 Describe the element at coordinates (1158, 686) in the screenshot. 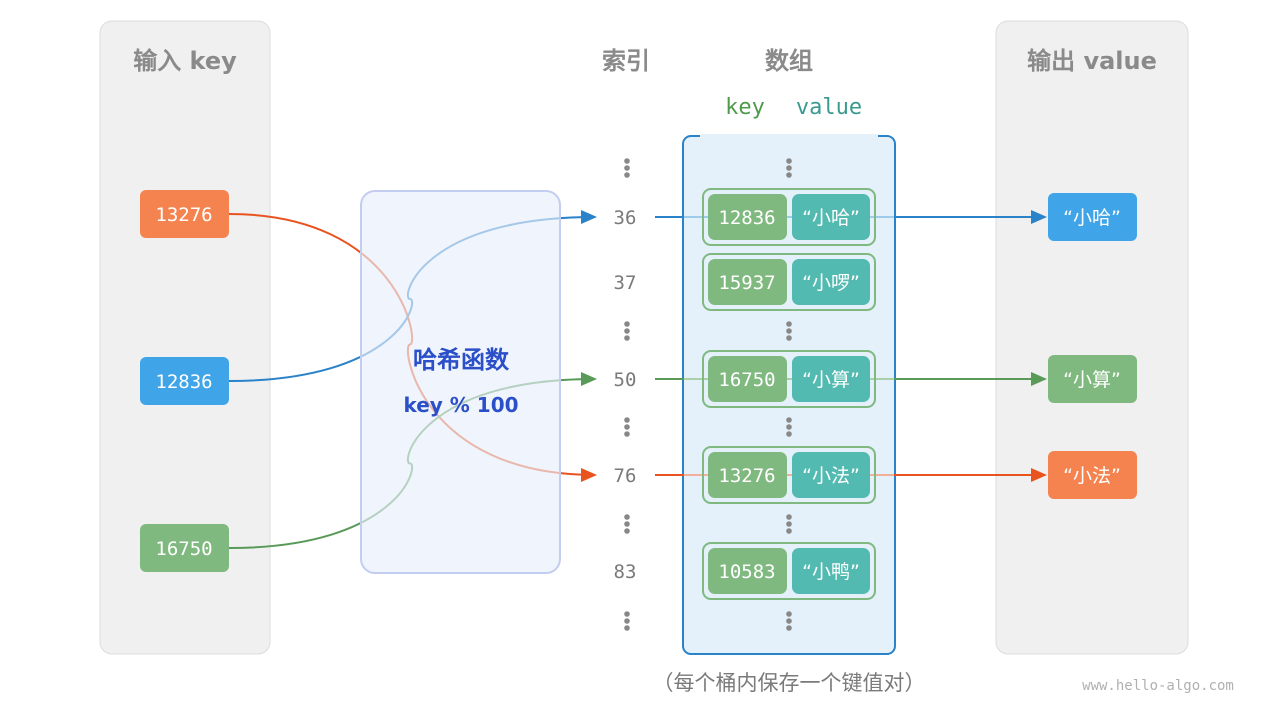

I see `watermark: www.hello-algo.com` at that location.